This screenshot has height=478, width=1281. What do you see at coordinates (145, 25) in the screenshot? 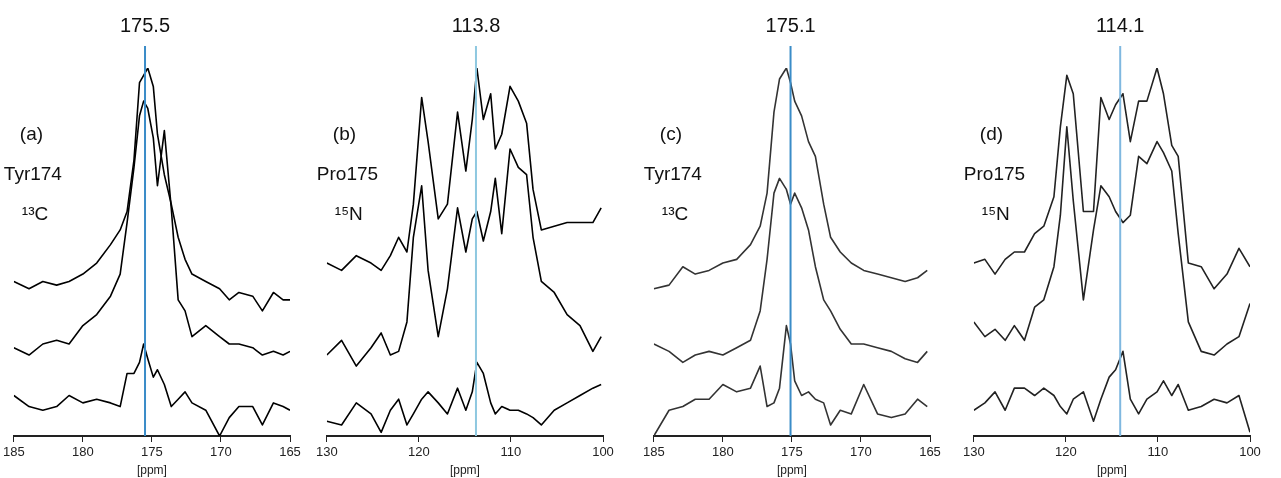
I see `ref-line-label: 175.5` at bounding box center [145, 25].